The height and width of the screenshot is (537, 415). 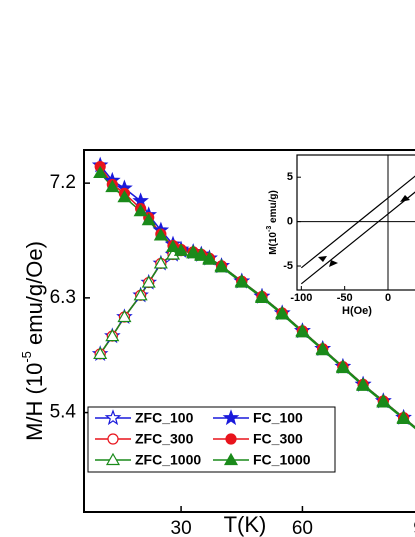 I want to click on x-tick-label: 60, so click(x=302, y=527).